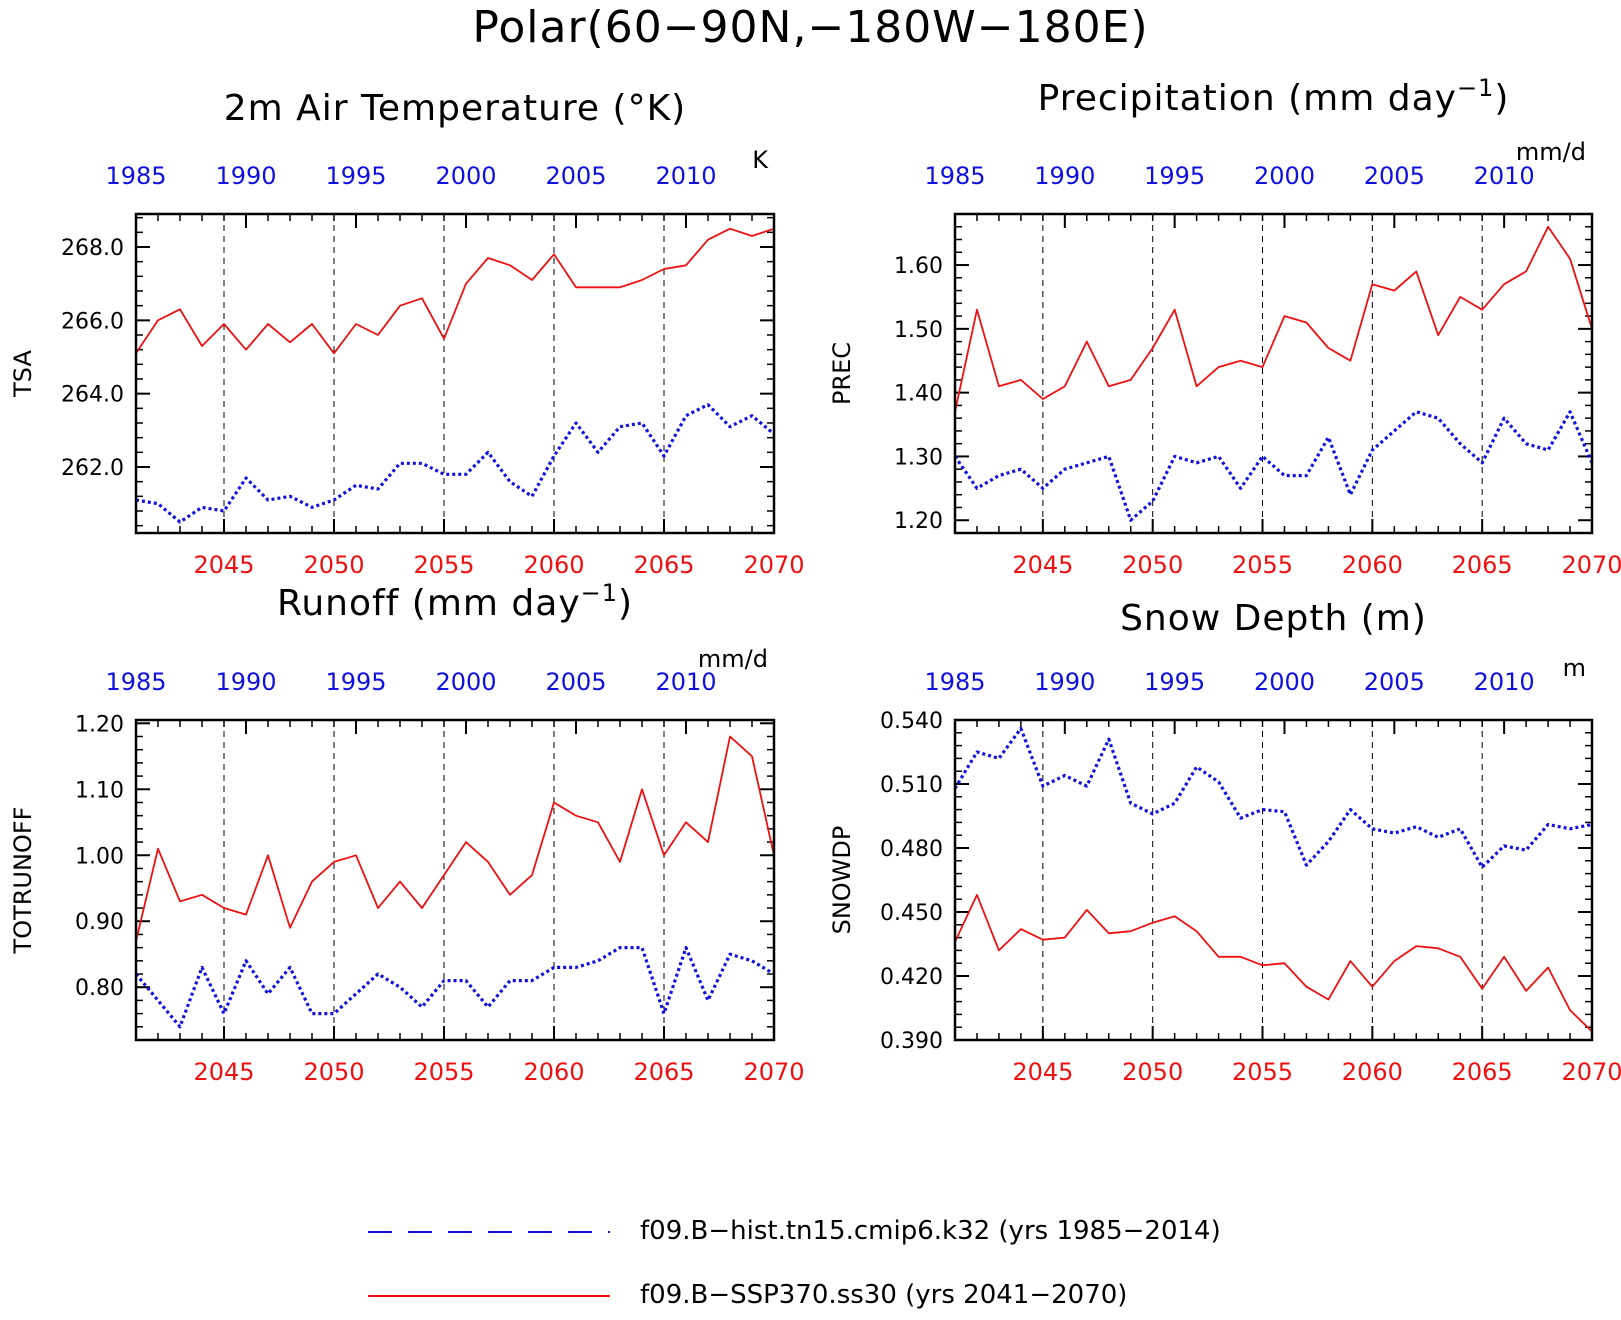 The image size is (1621, 1320). Describe the element at coordinates (918, 394) in the screenshot. I see `y-tick-label: 1.40` at that location.